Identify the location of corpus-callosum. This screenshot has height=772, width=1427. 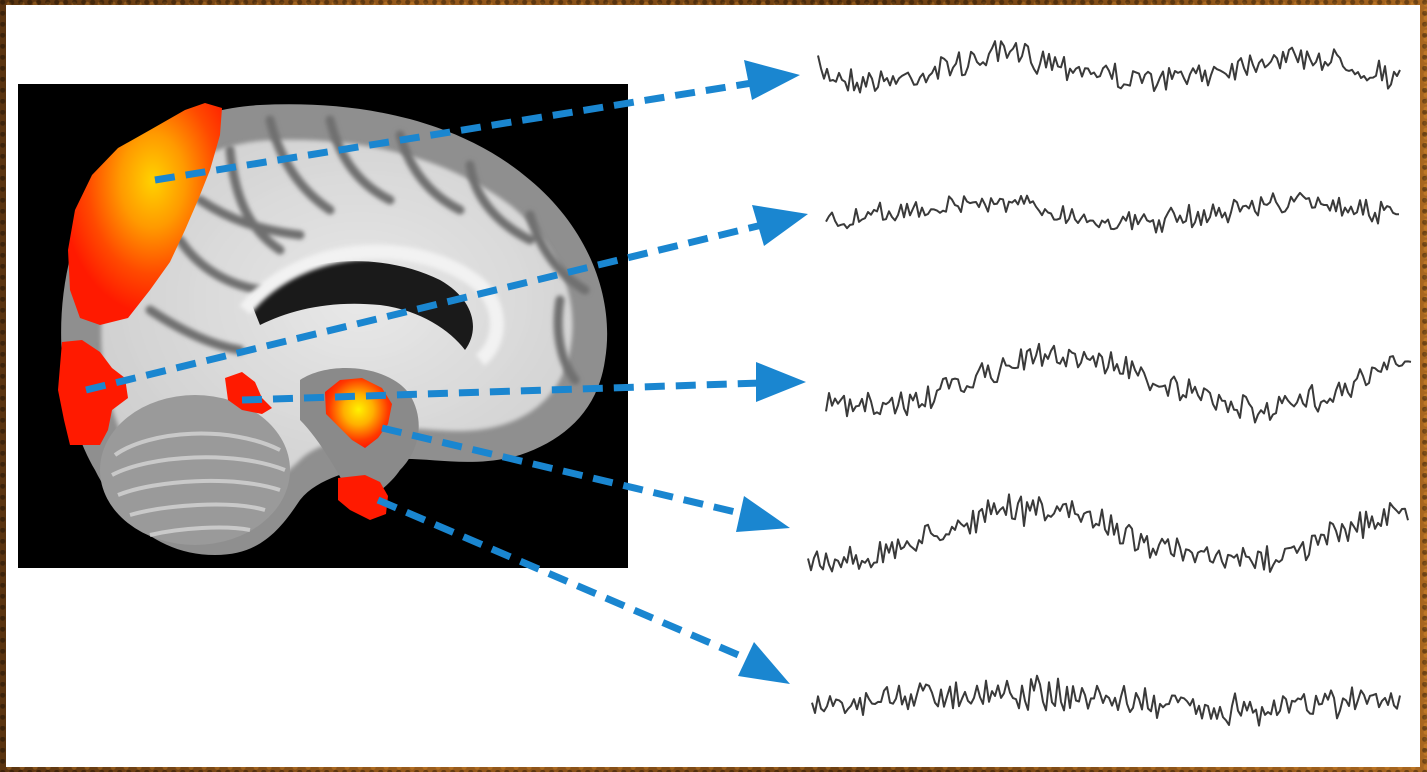
(371, 305).